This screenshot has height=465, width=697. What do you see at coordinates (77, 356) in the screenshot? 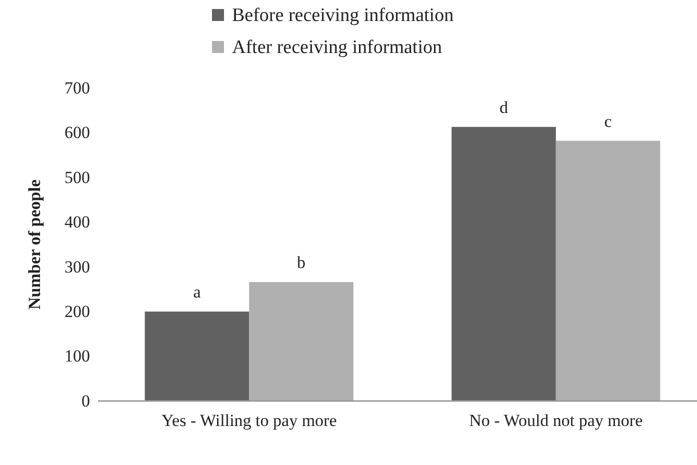
I see `y-tick-label: 100` at bounding box center [77, 356].